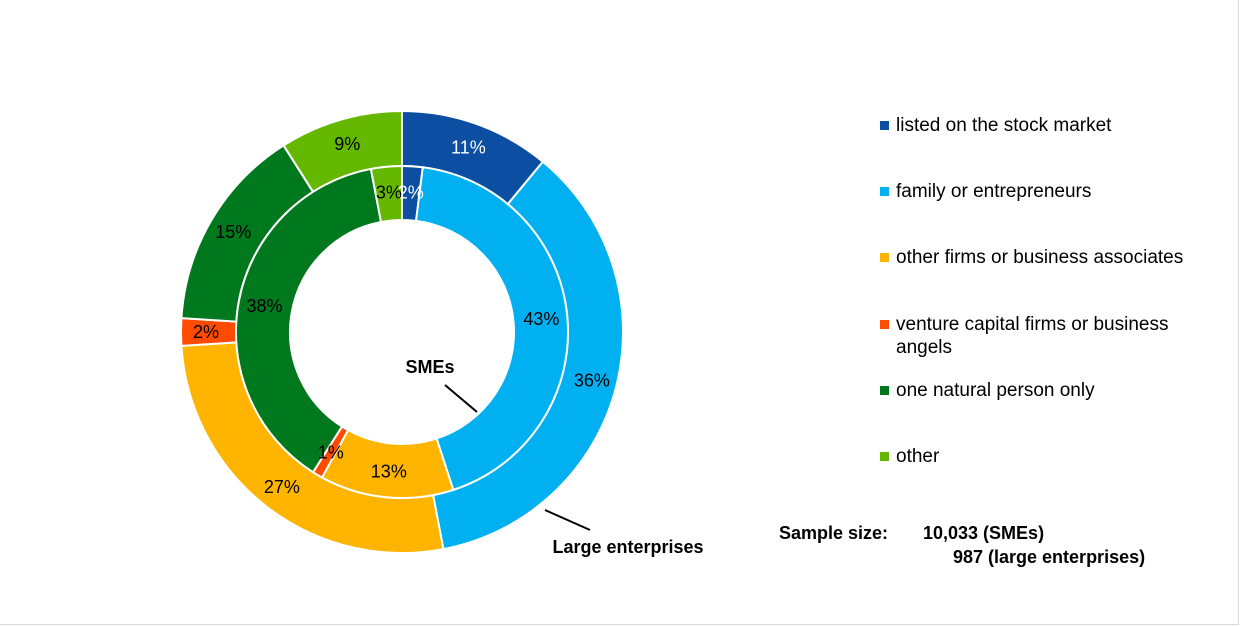 Image resolution: width=1240 pixels, height=626 pixels. Describe the element at coordinates (627, 547) in the screenshot. I see `large-enterprises-label: Large enterprises` at that location.